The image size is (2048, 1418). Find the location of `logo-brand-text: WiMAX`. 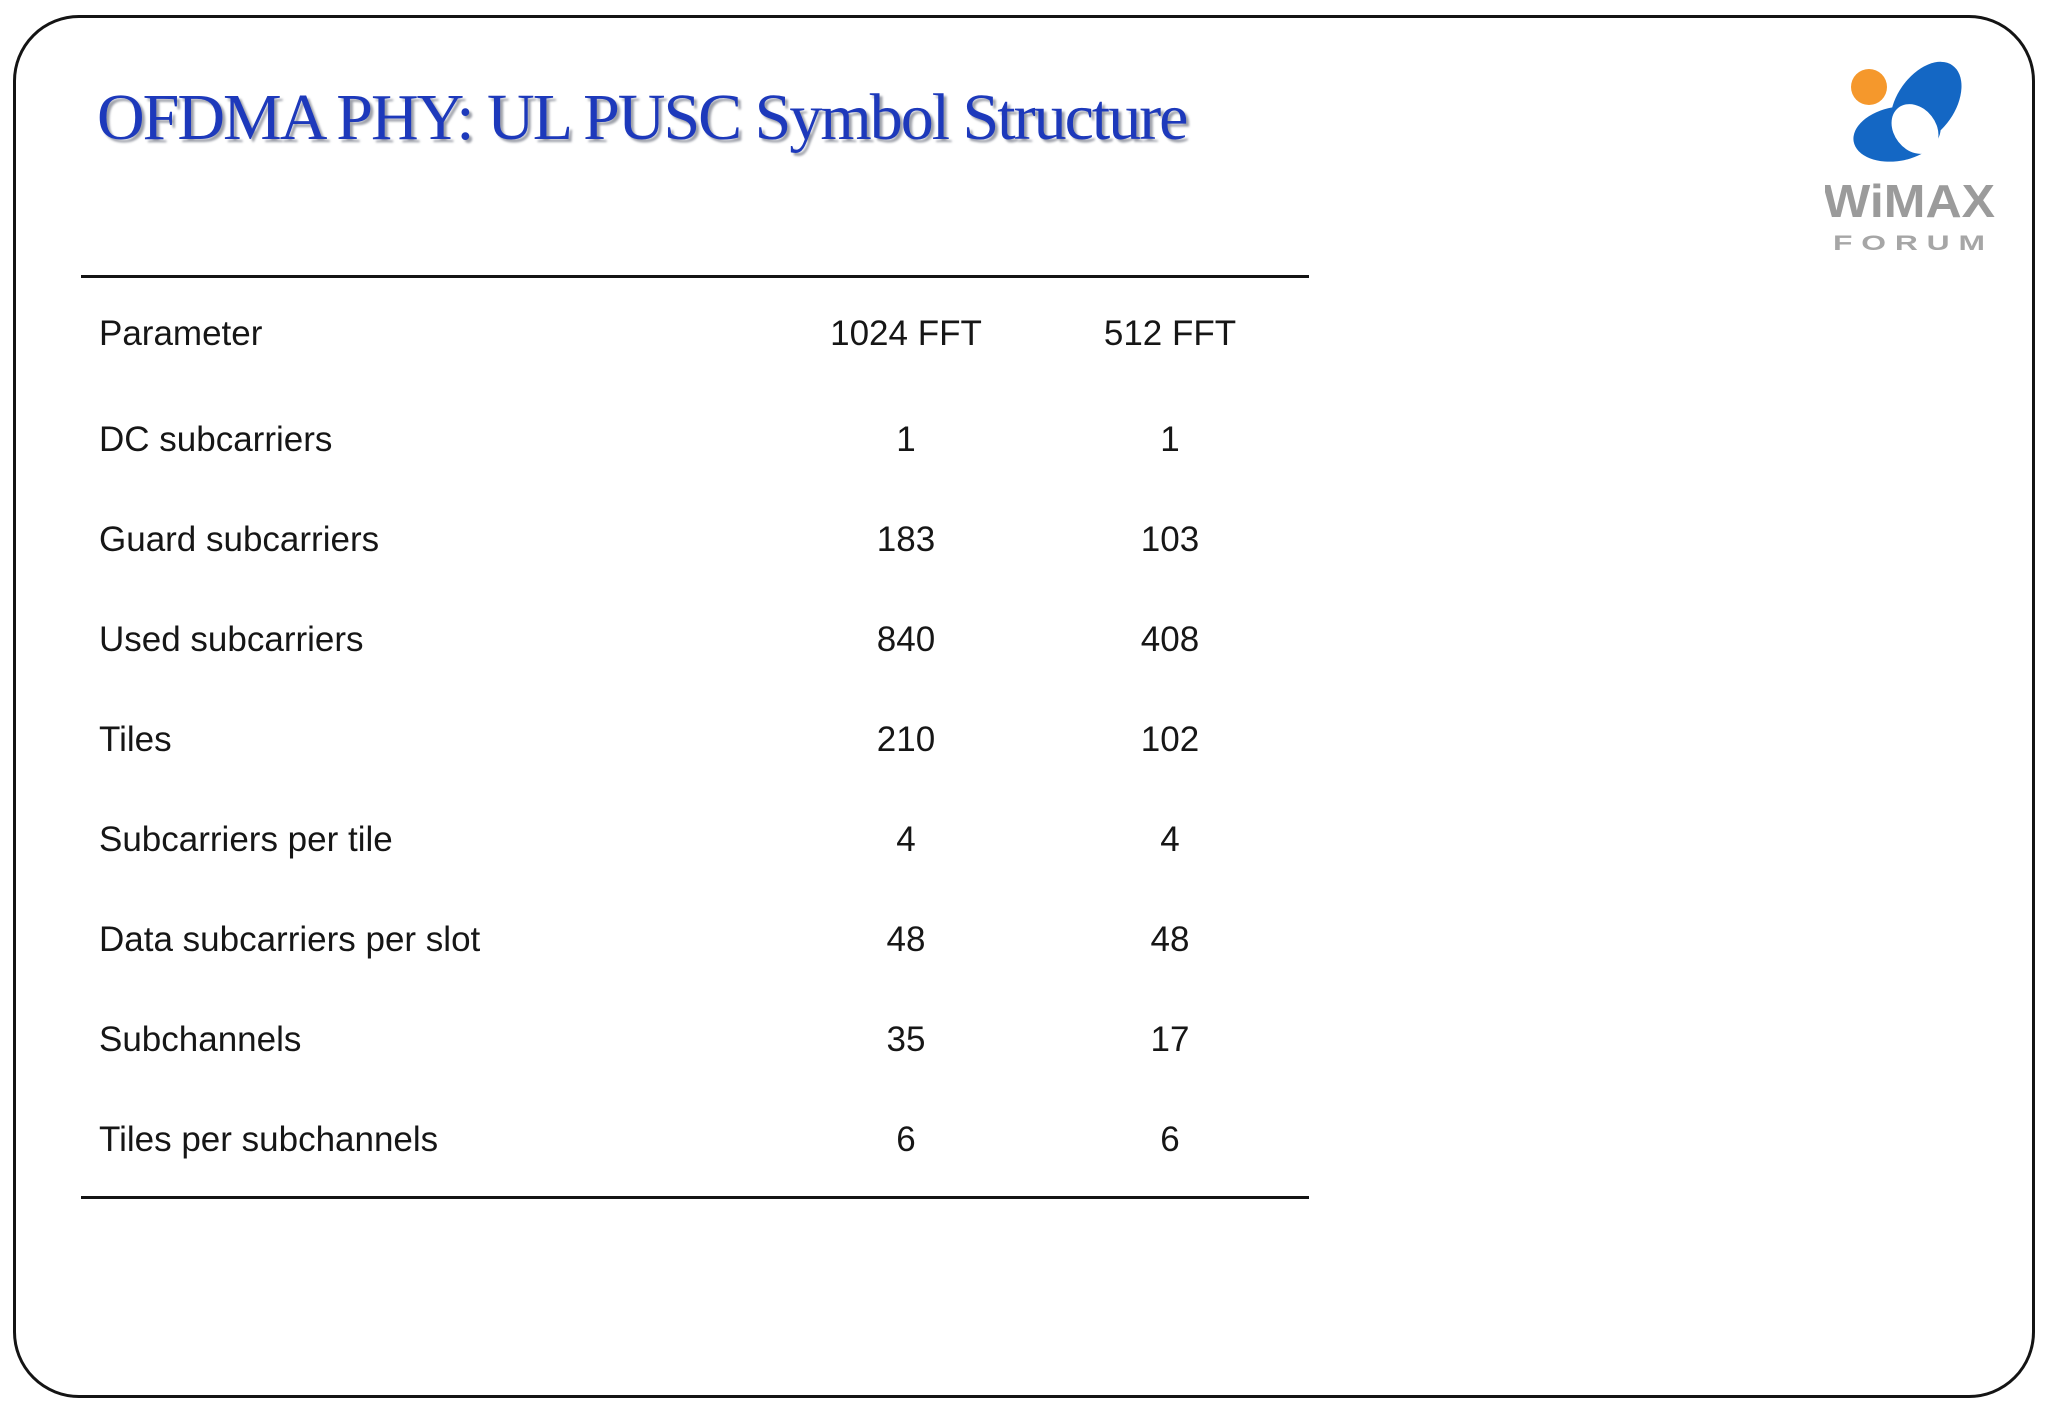

logo-brand-text: WiMAX is located at coordinates (1910, 201).